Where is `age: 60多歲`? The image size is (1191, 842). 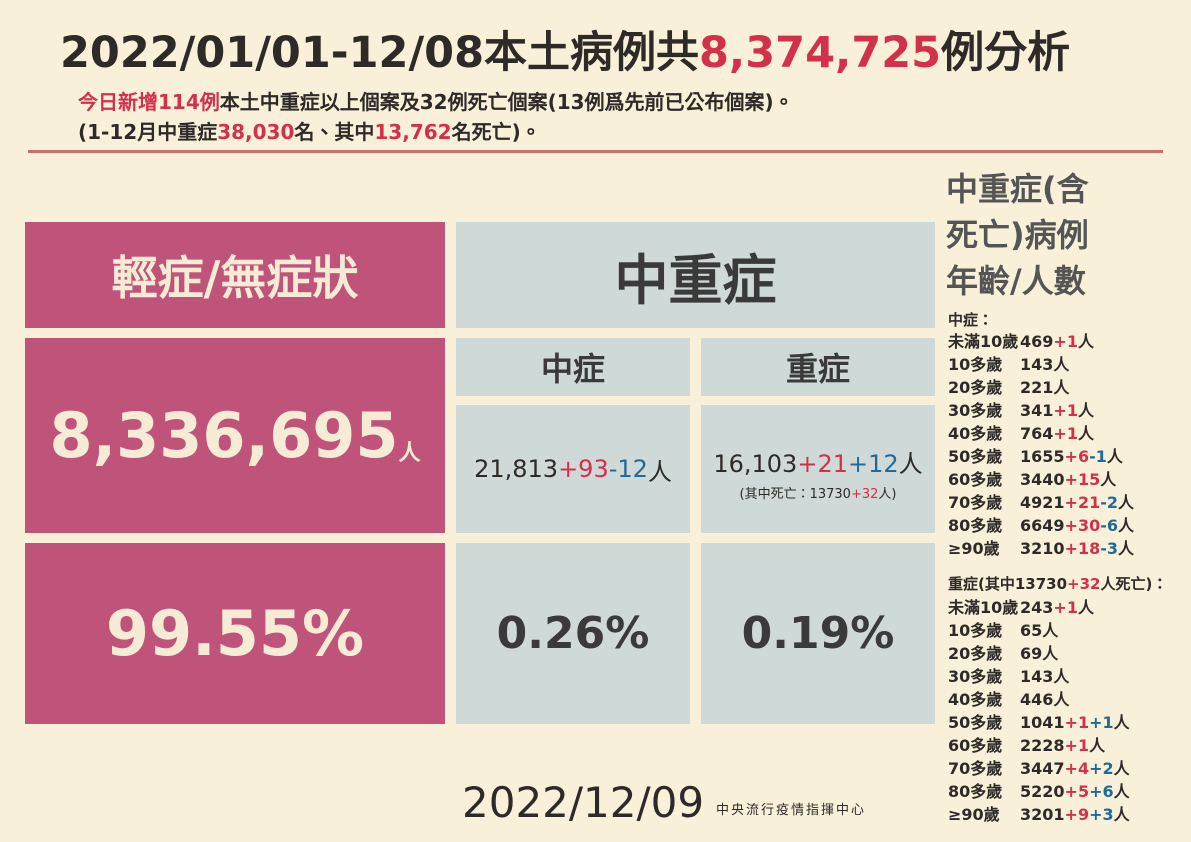 age: 60多歲 is located at coordinates (975, 479).